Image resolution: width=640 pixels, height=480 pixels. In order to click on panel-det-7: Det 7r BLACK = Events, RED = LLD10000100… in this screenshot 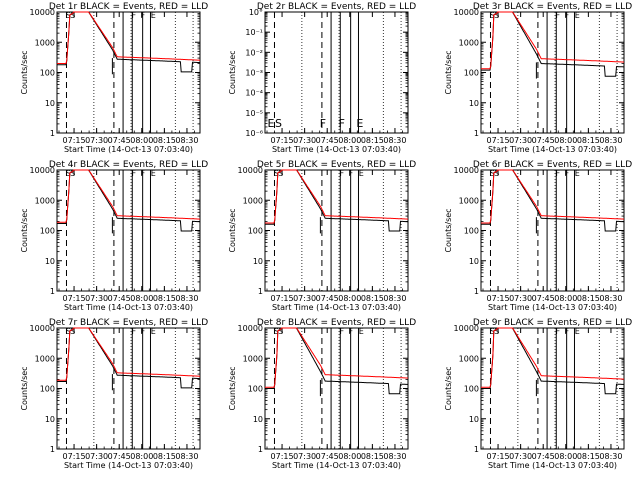, I will do `click(114, 394)`.